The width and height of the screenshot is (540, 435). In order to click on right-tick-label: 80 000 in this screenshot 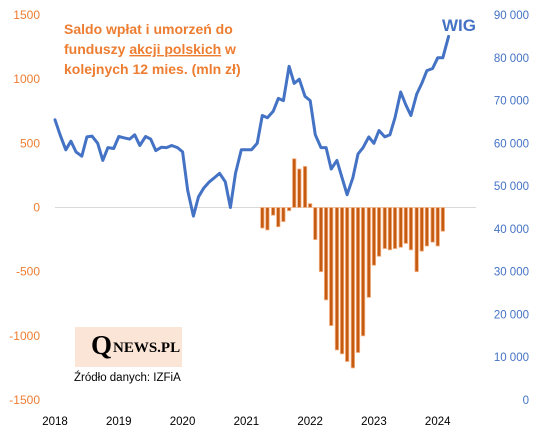, I will do `click(511, 59)`.